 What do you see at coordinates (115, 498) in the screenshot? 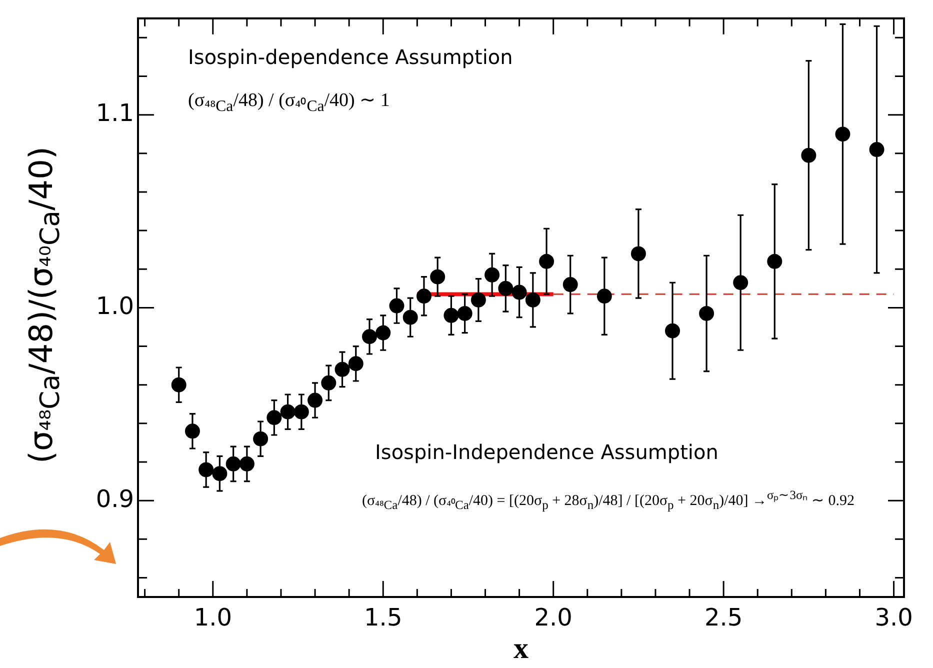
I see `y-tick-label: 0.9` at bounding box center [115, 498].